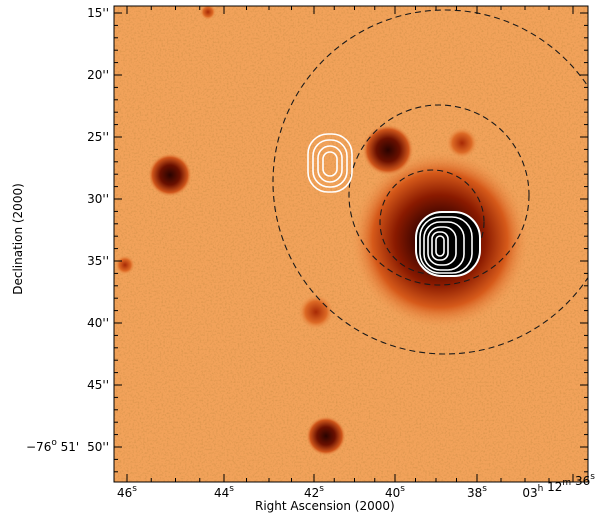  I want to click on y-tick-label: 40'', so click(98, 323).